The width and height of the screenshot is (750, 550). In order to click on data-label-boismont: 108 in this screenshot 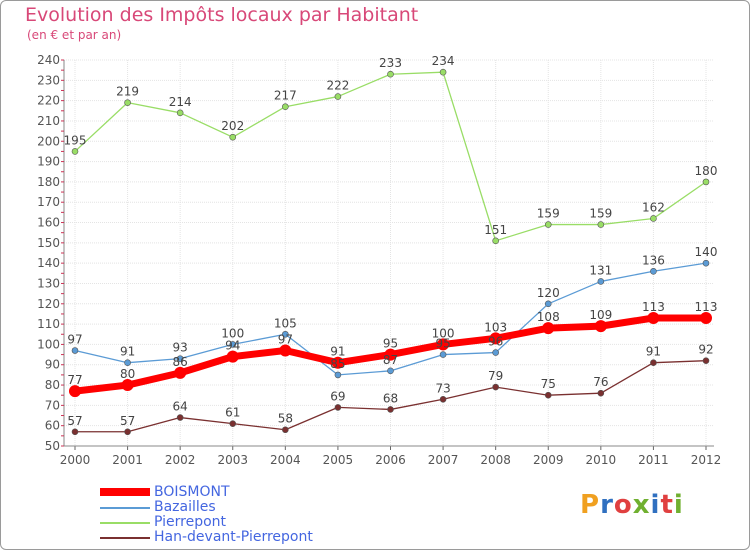, I will do `click(548, 317)`.